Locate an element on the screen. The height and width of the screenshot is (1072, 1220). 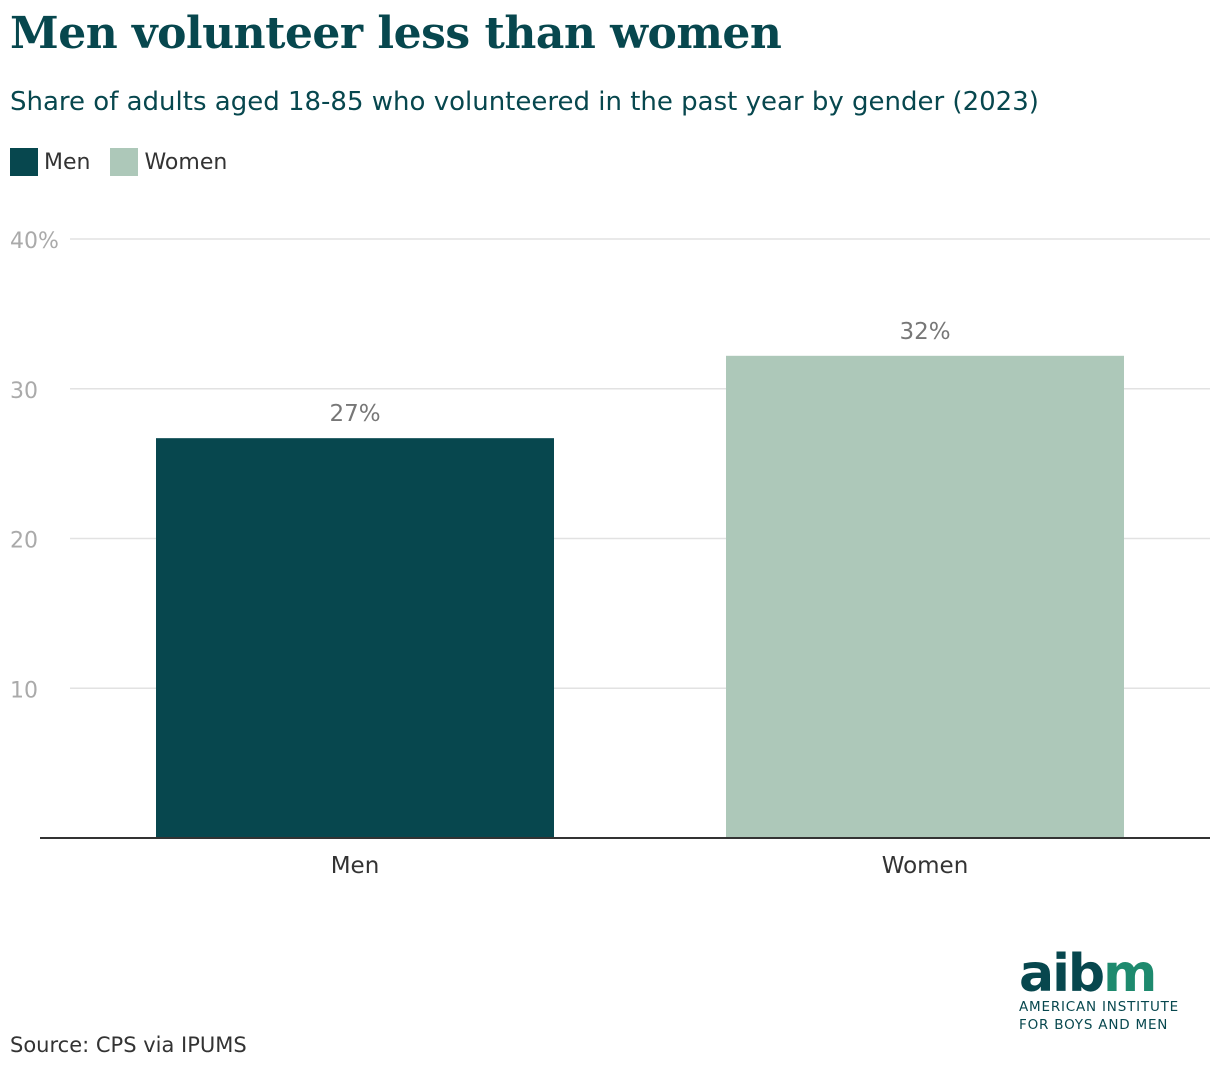
y-tick-label: 40% is located at coordinates (34, 241).